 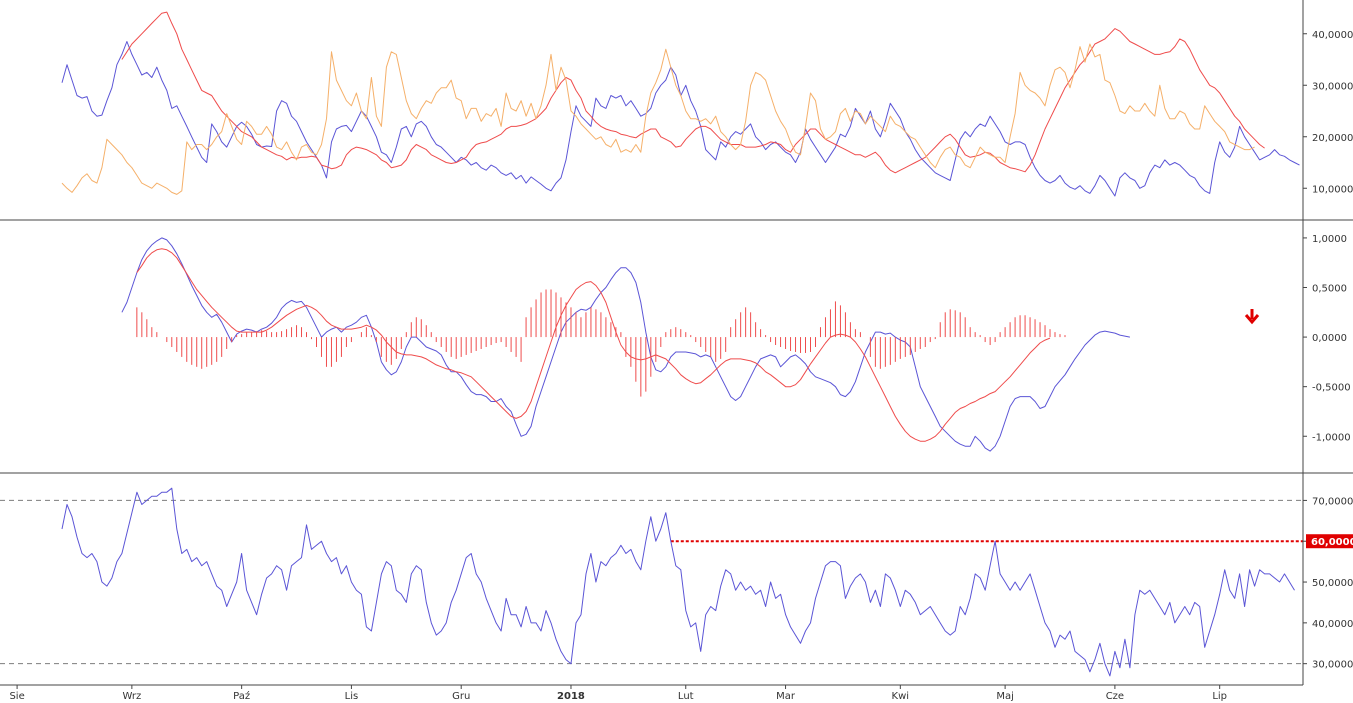 I want to click on xtick-label-lut: Lut, so click(x=686, y=696).